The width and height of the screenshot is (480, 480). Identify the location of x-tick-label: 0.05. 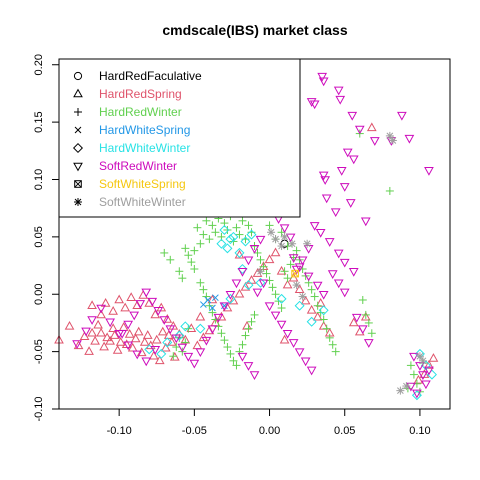
(344, 431).